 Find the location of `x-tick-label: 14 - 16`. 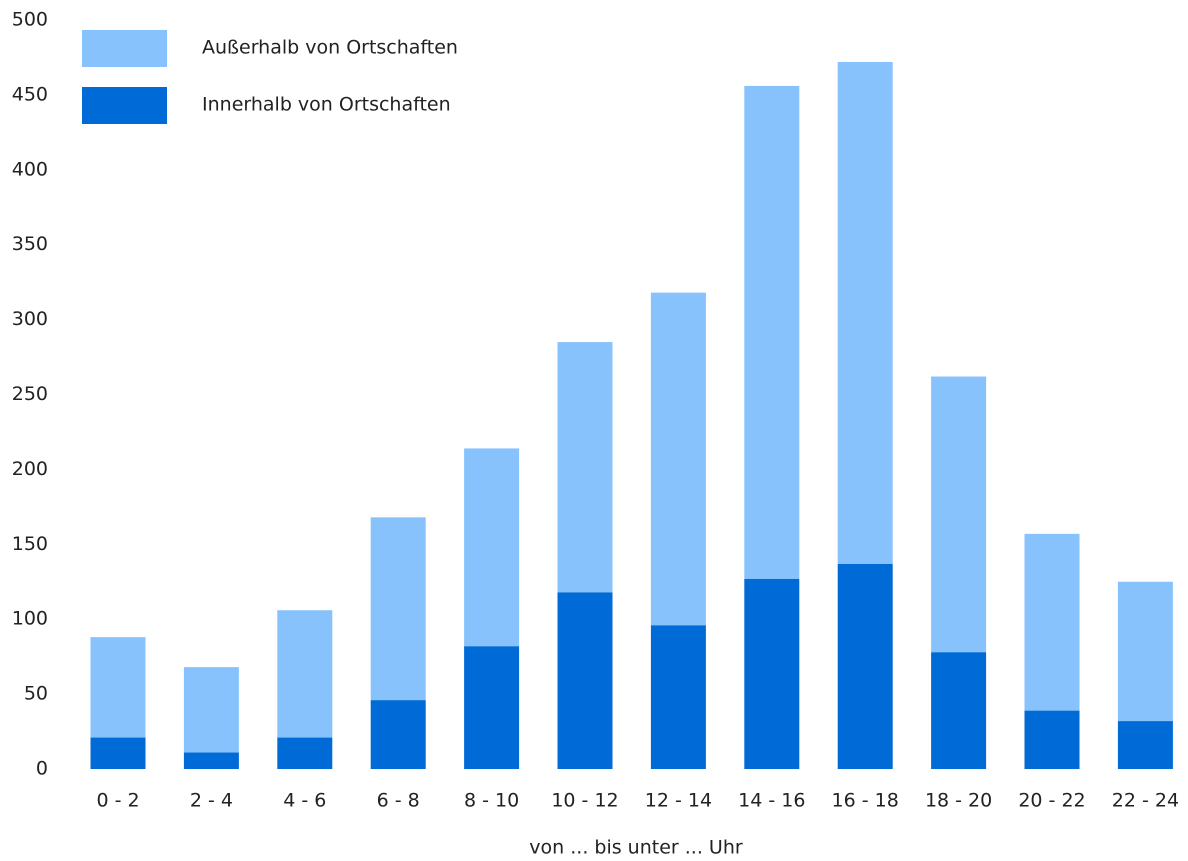

x-tick-label: 14 - 16 is located at coordinates (771, 801).